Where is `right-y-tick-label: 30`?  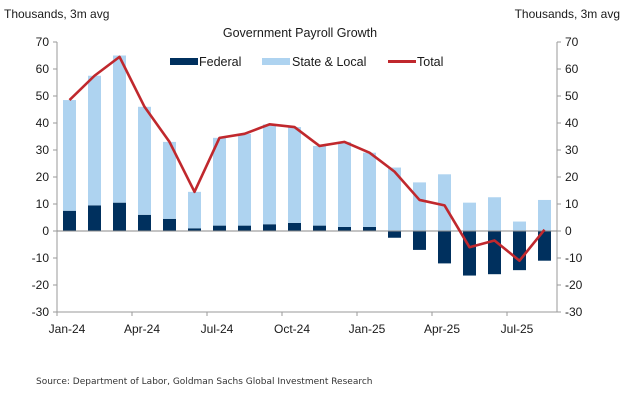
right-y-tick-label: 30 is located at coordinates (572, 150).